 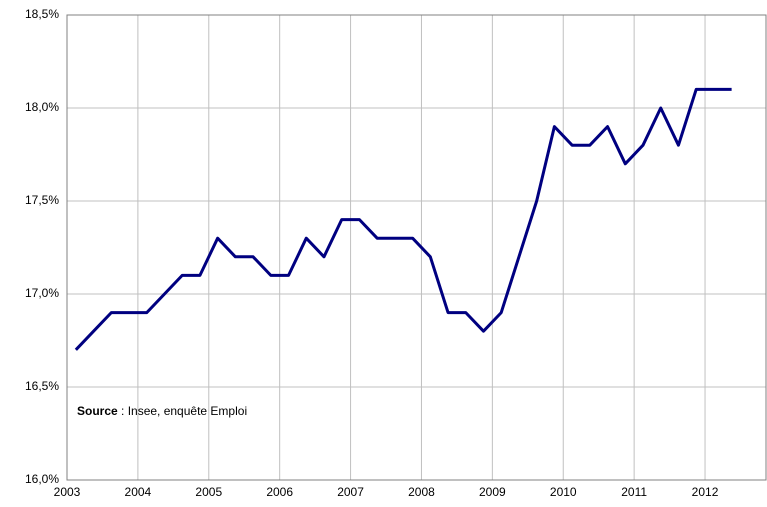 I want to click on y-tick-label: 16,0%, so click(x=42, y=479).